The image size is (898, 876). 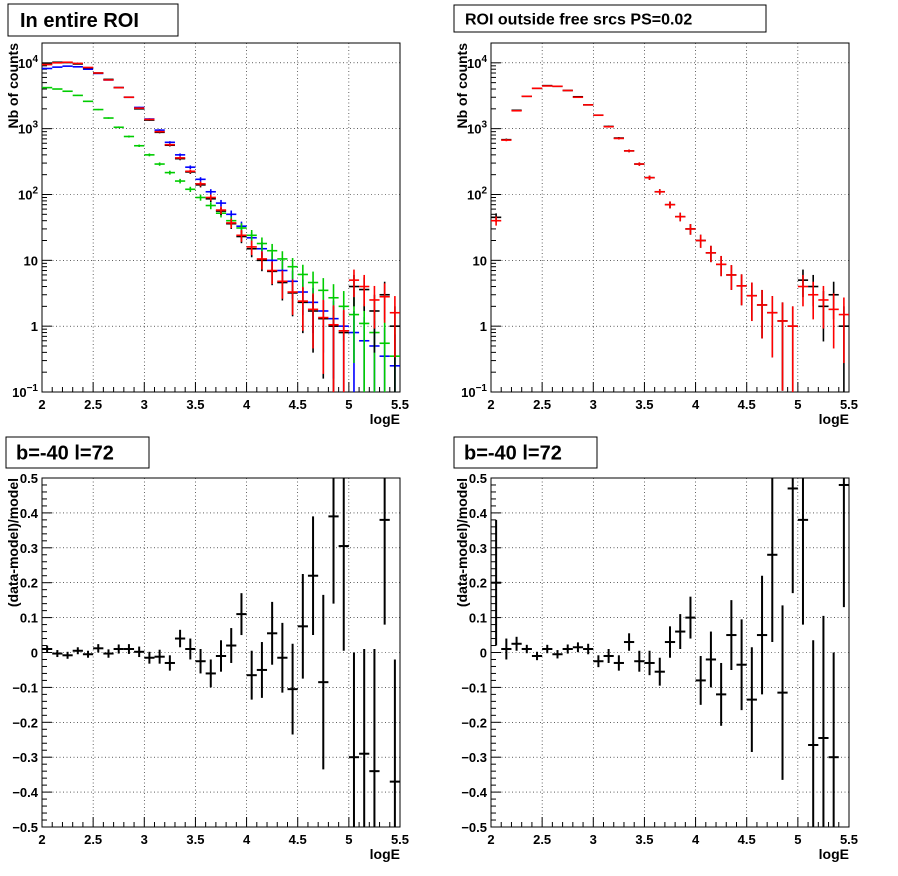 I want to click on y-tick-label: −0.1, so click(x=25, y=687).